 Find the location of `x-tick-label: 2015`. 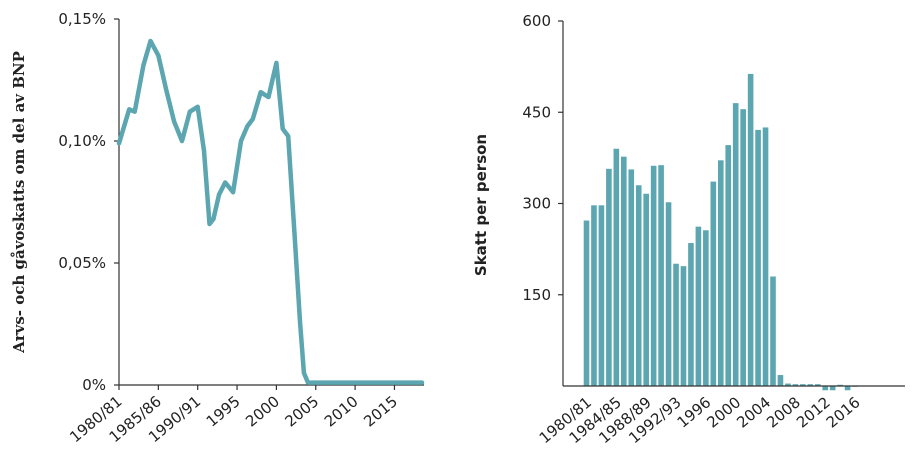

x-tick-label: 2015 is located at coordinates (380, 411).